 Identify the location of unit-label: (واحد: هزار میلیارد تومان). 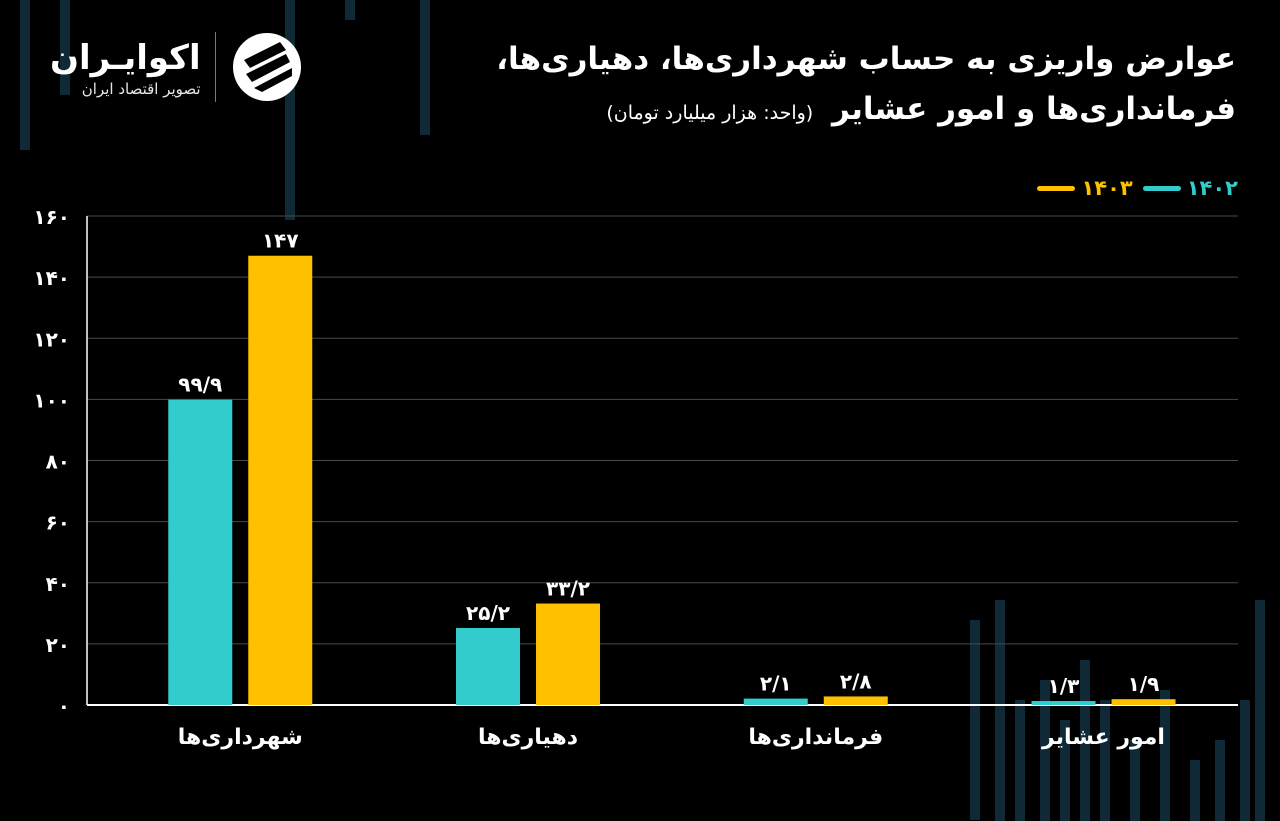
(710, 113).